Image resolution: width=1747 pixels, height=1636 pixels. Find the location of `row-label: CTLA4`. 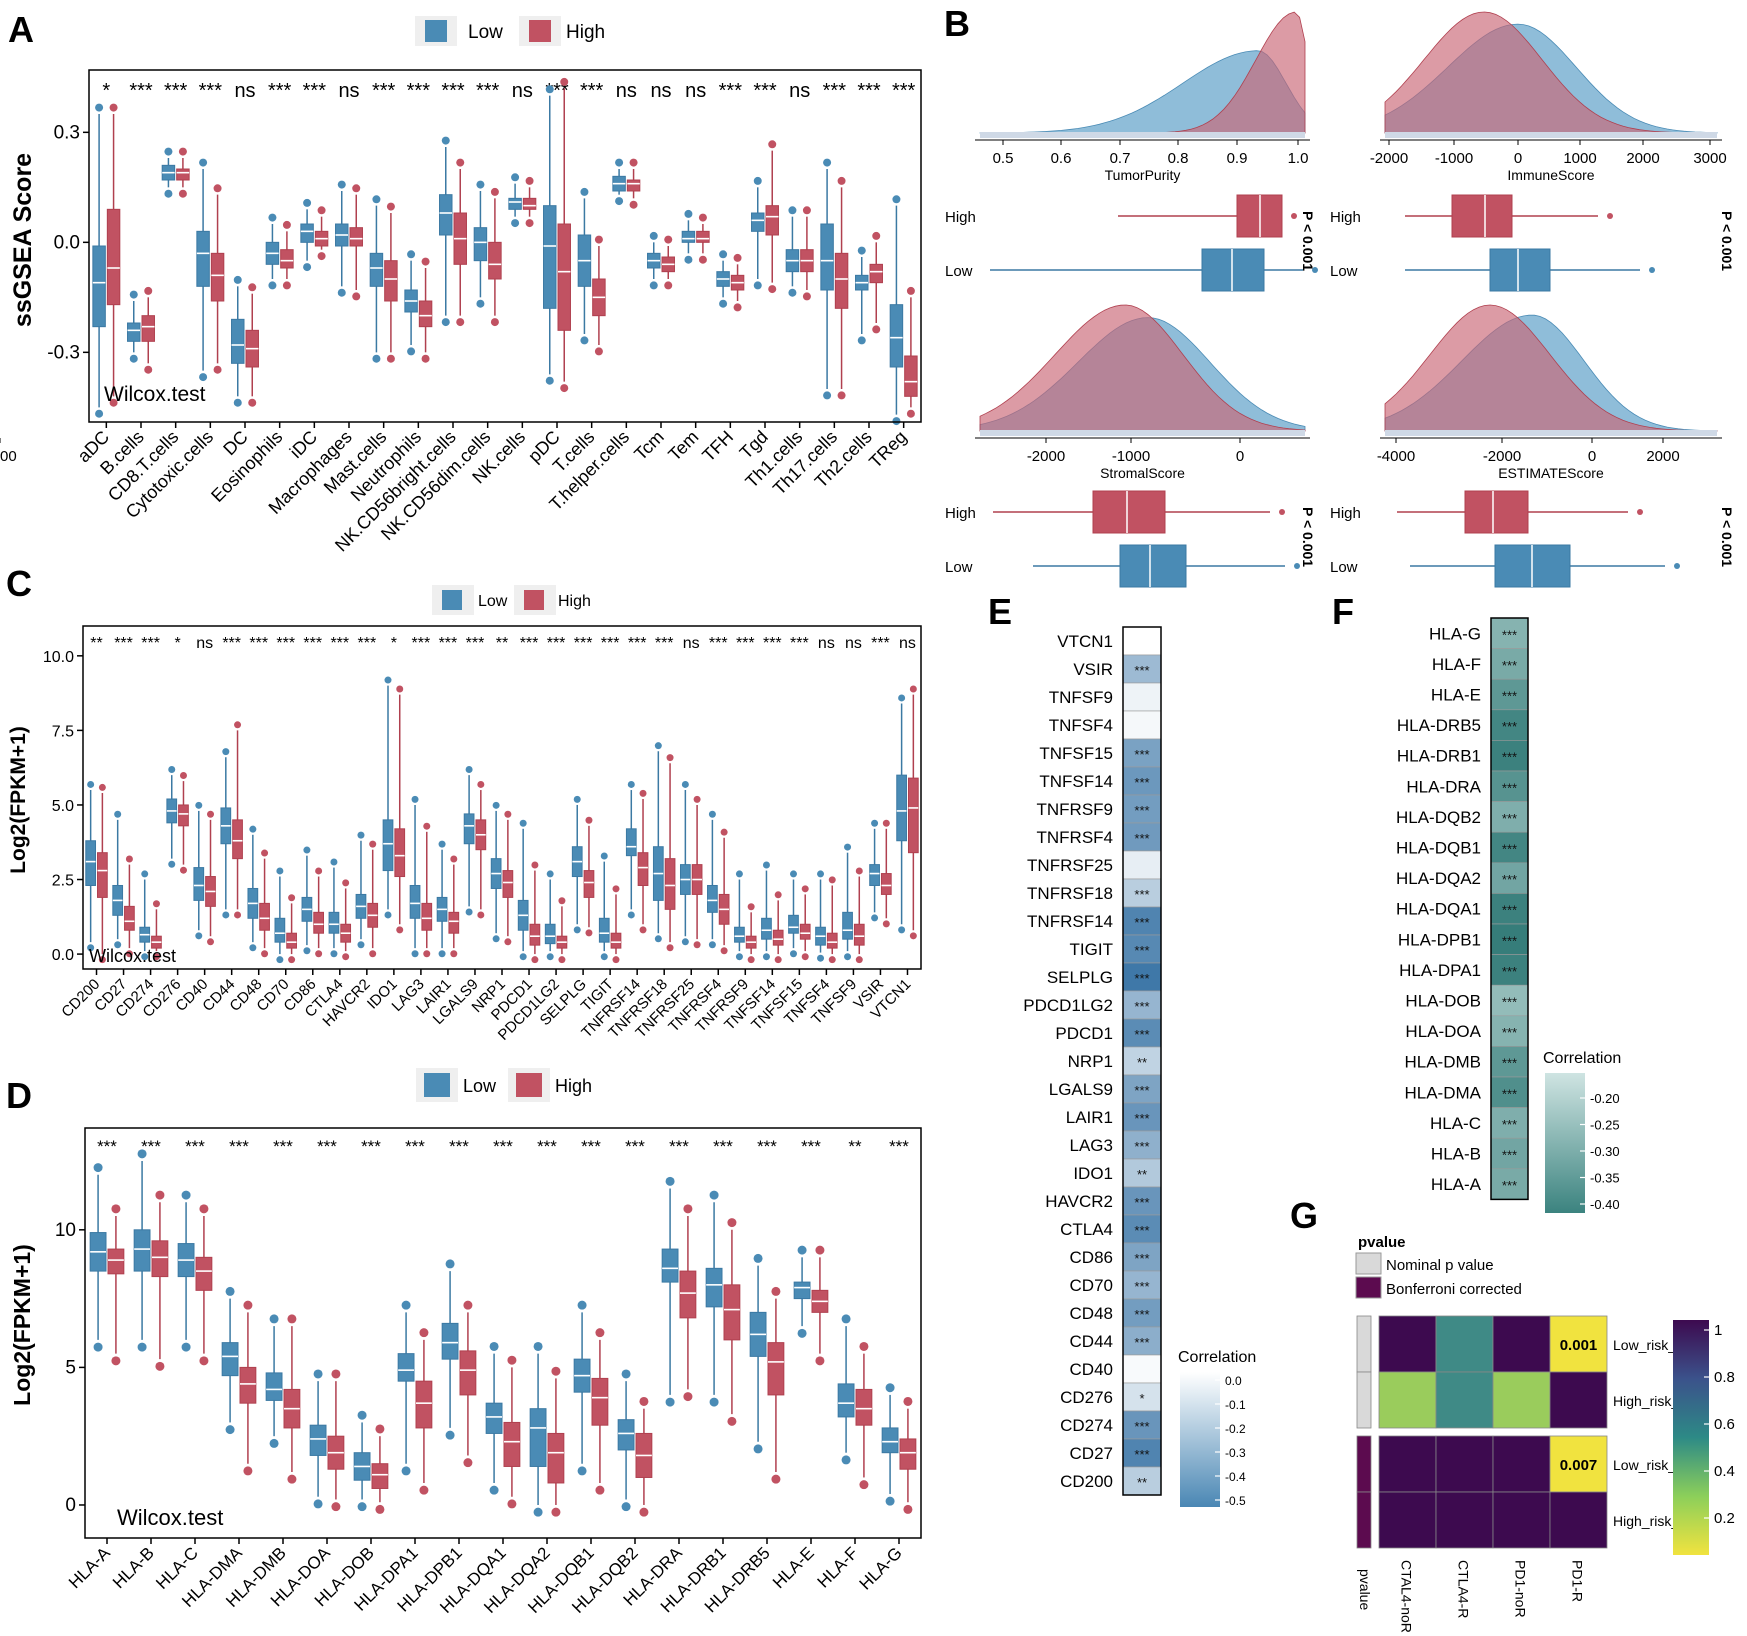

row-label: CTLA4 is located at coordinates (1086, 1229).